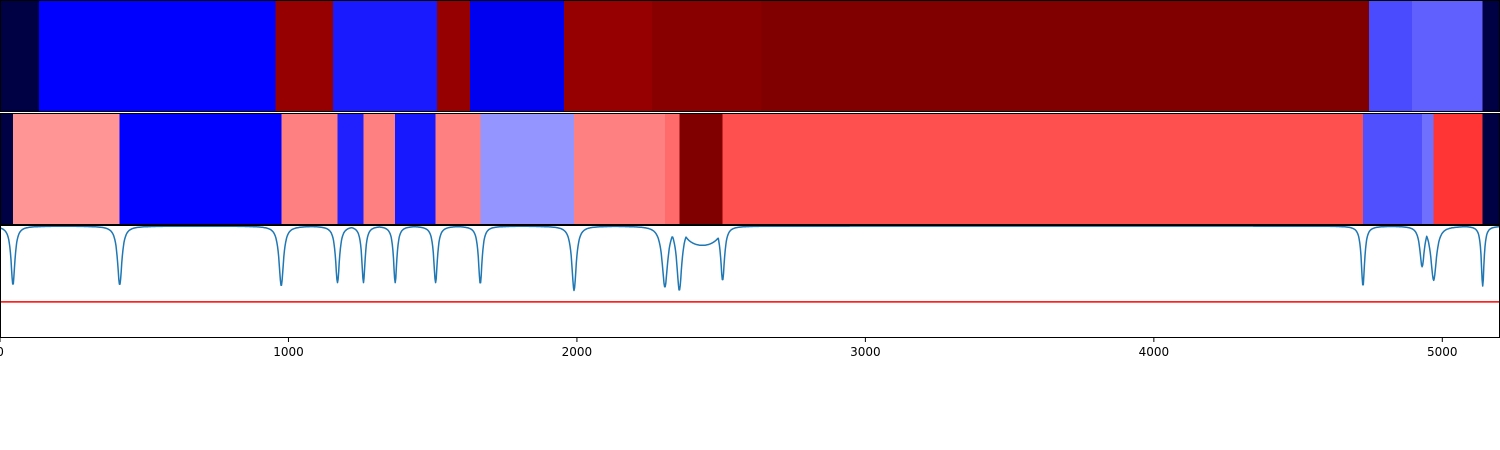  Describe the element at coordinates (577, 352) in the screenshot. I see `x-tick-label: 2000` at that location.